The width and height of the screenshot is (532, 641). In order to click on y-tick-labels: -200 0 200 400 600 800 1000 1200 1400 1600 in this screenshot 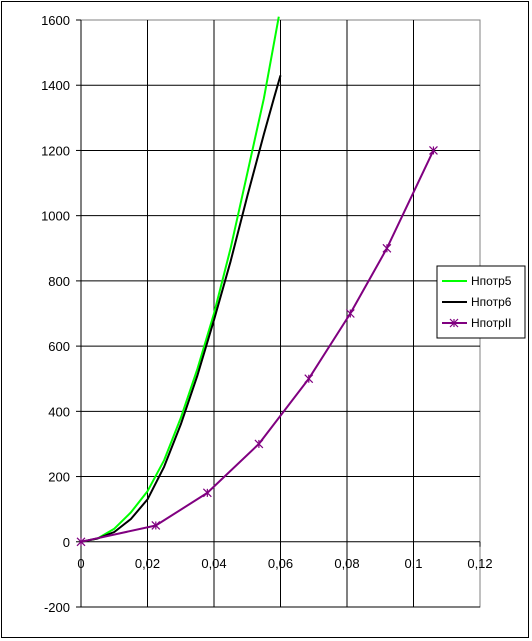, I will do `click(55, 314)`.